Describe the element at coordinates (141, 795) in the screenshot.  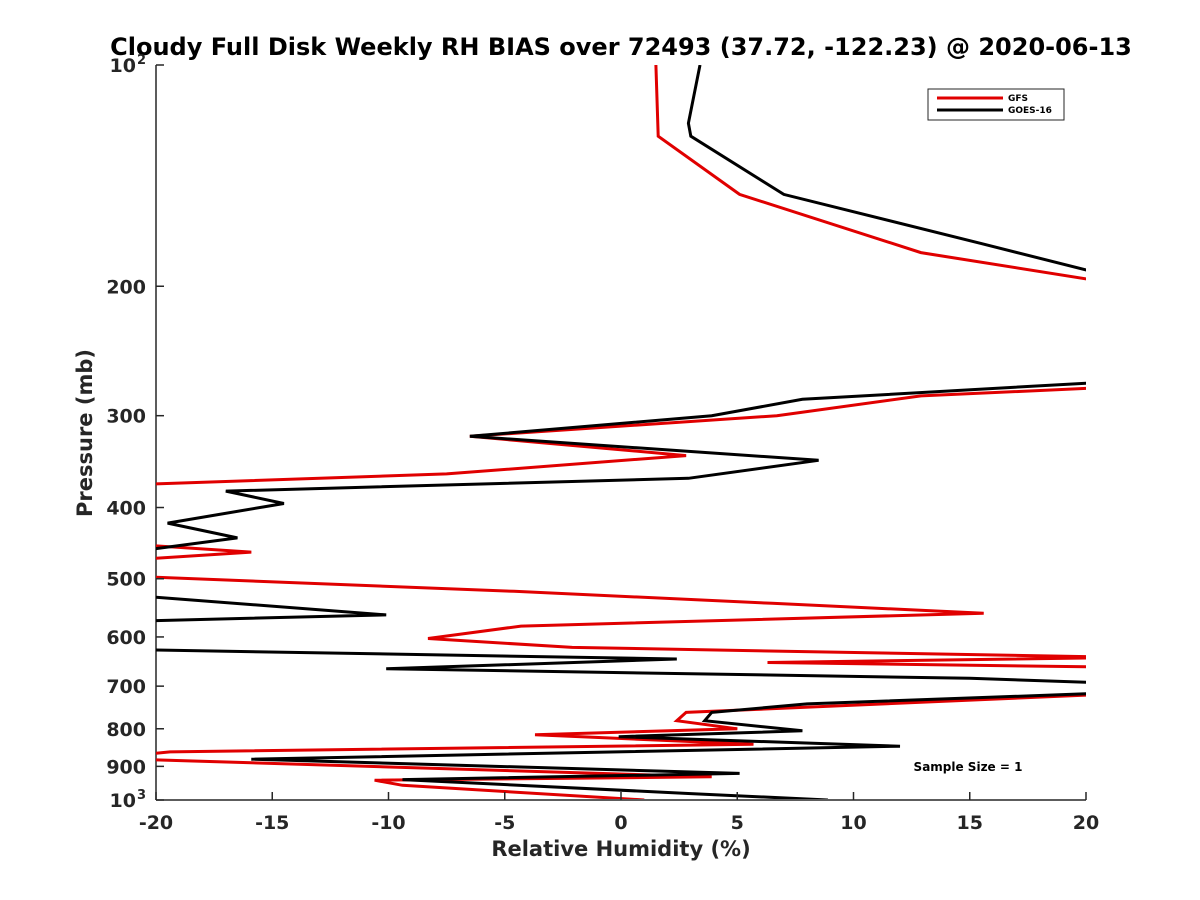
I see `y-tick-exponent: 3` at that location.